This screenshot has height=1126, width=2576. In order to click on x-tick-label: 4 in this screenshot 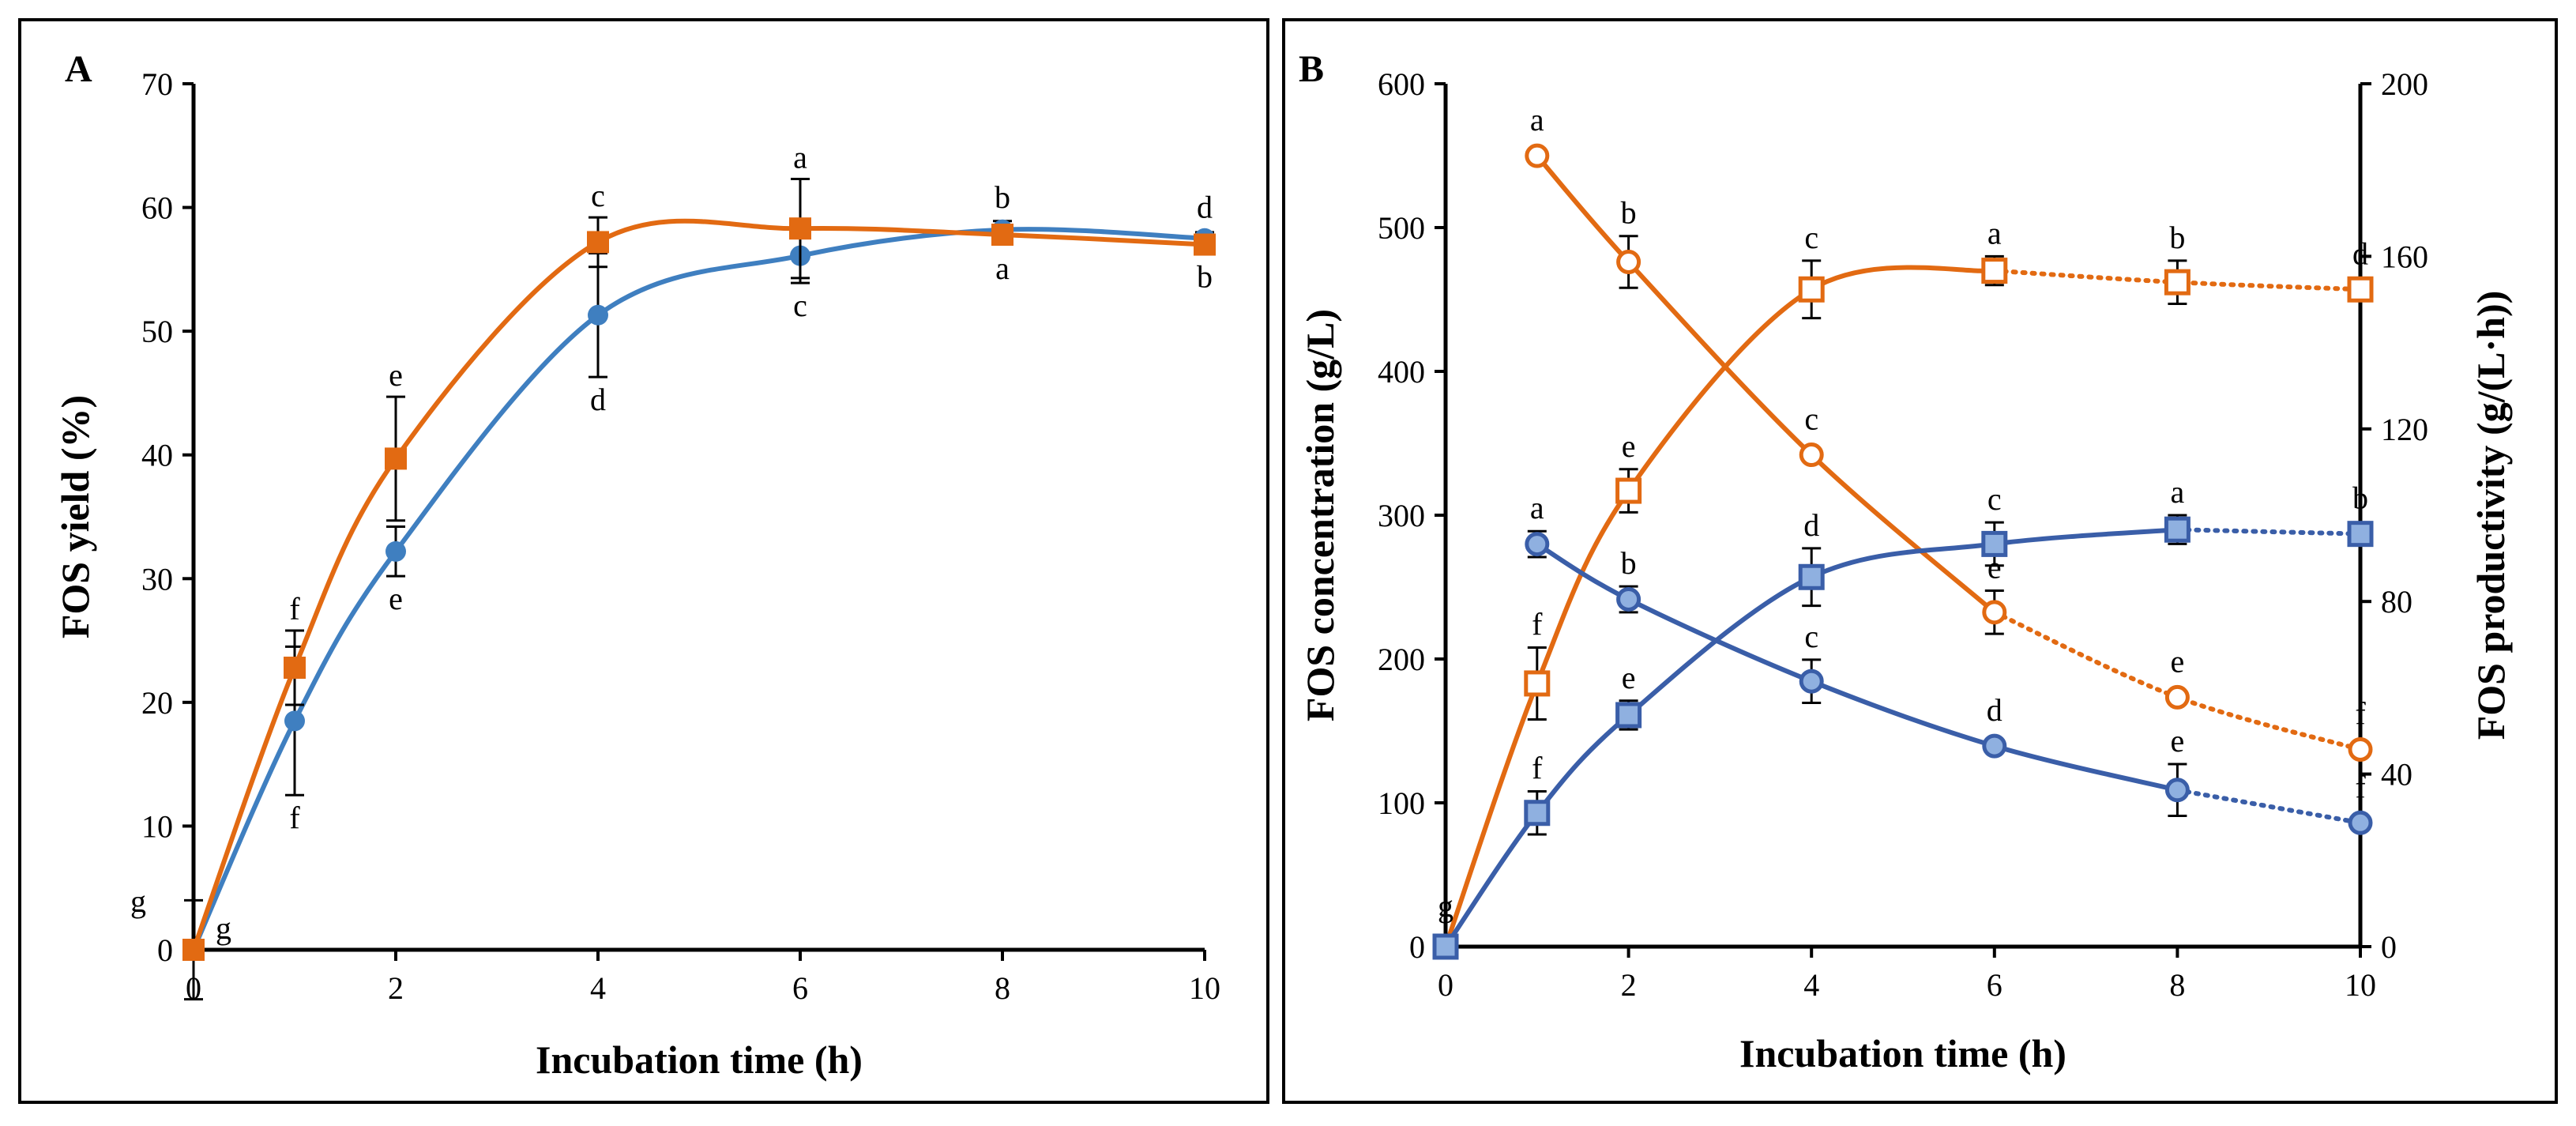, I will do `click(1811, 985)`.